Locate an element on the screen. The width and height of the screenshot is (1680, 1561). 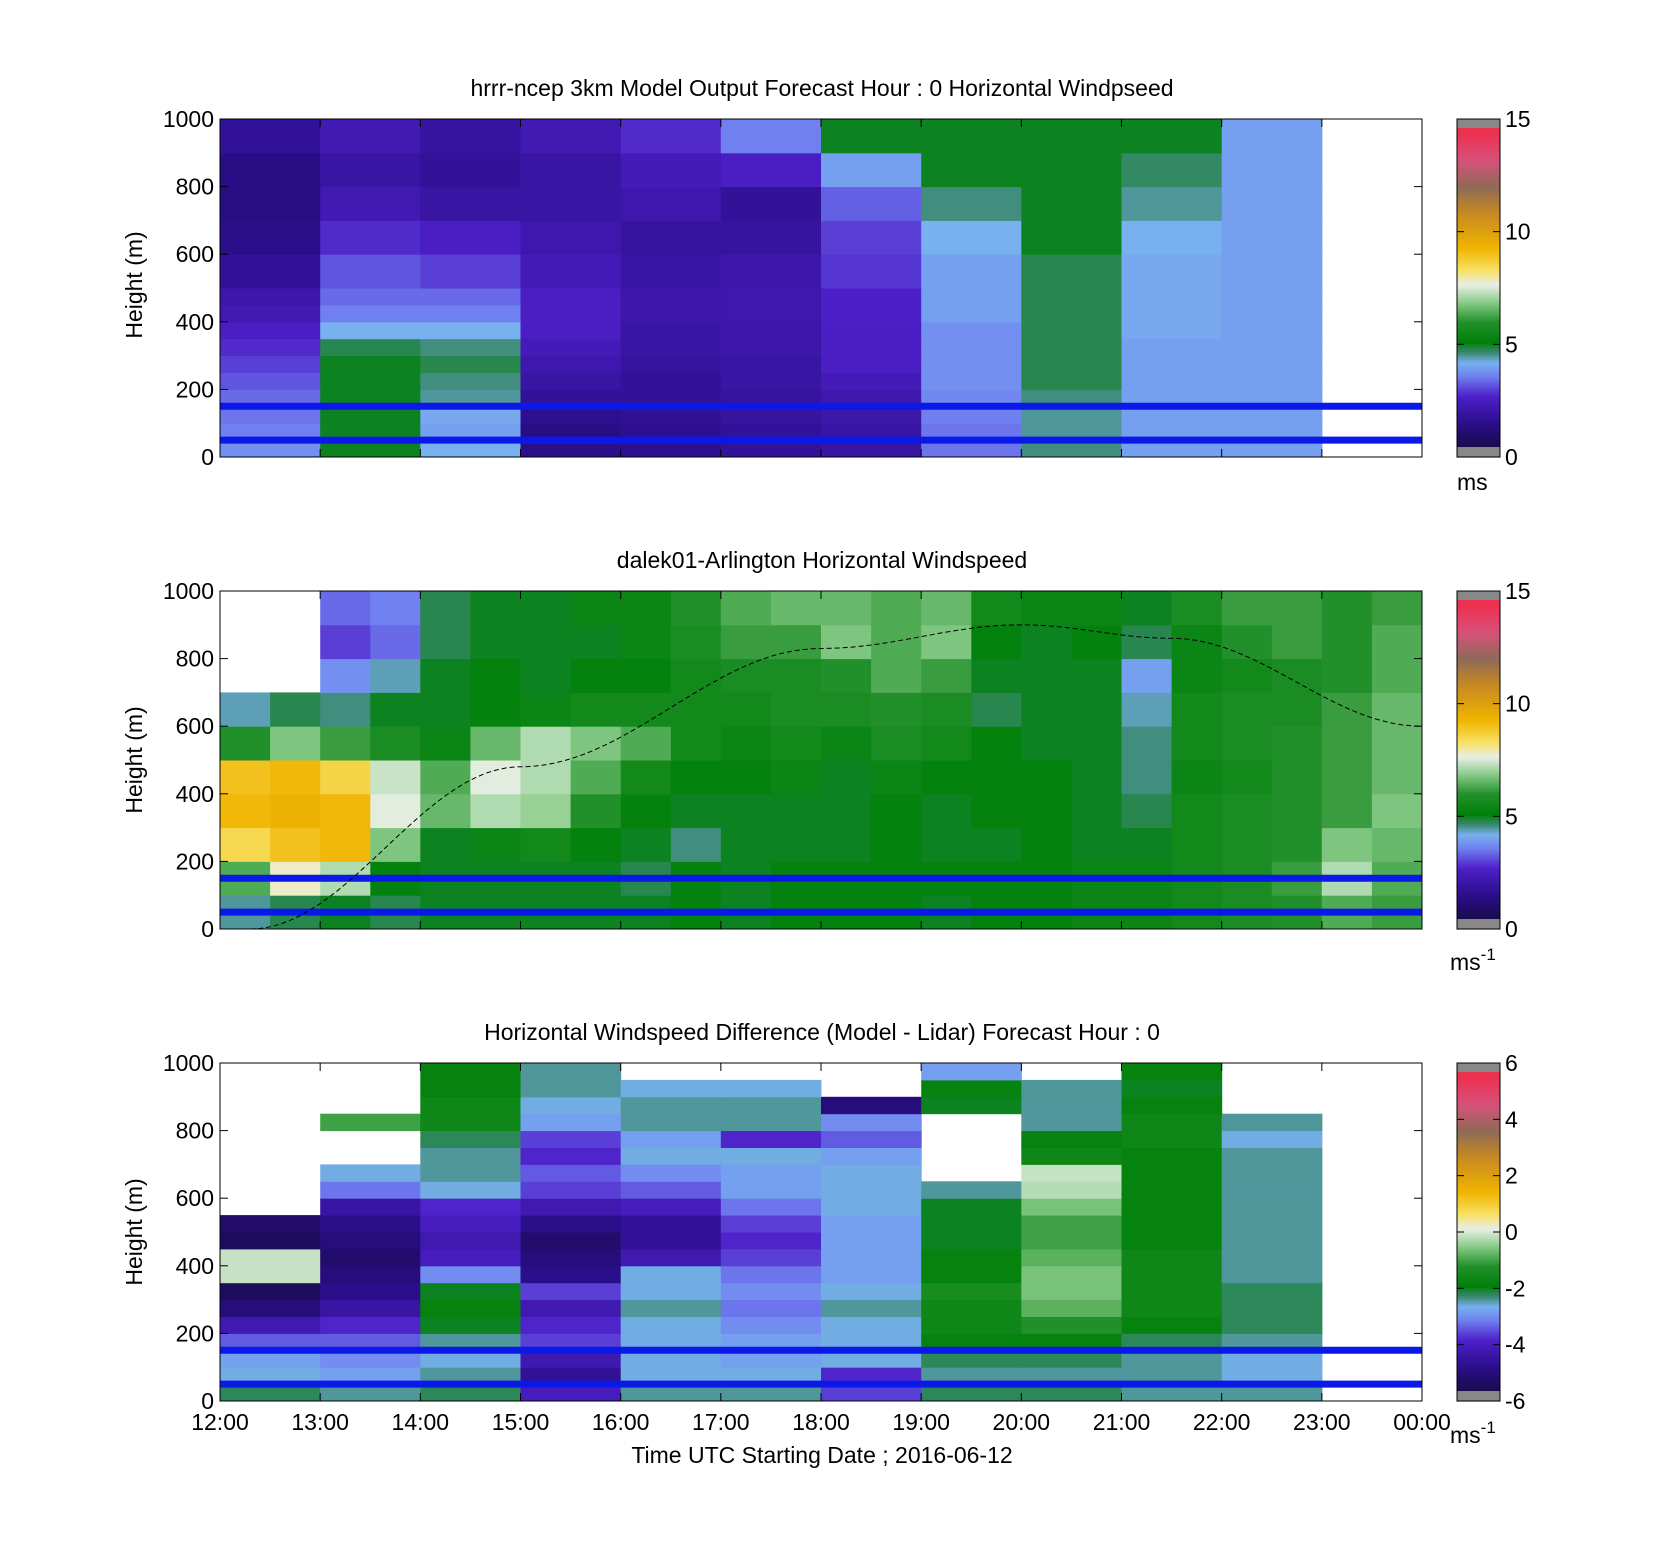
y-tick-label: 0 is located at coordinates (207, 457).